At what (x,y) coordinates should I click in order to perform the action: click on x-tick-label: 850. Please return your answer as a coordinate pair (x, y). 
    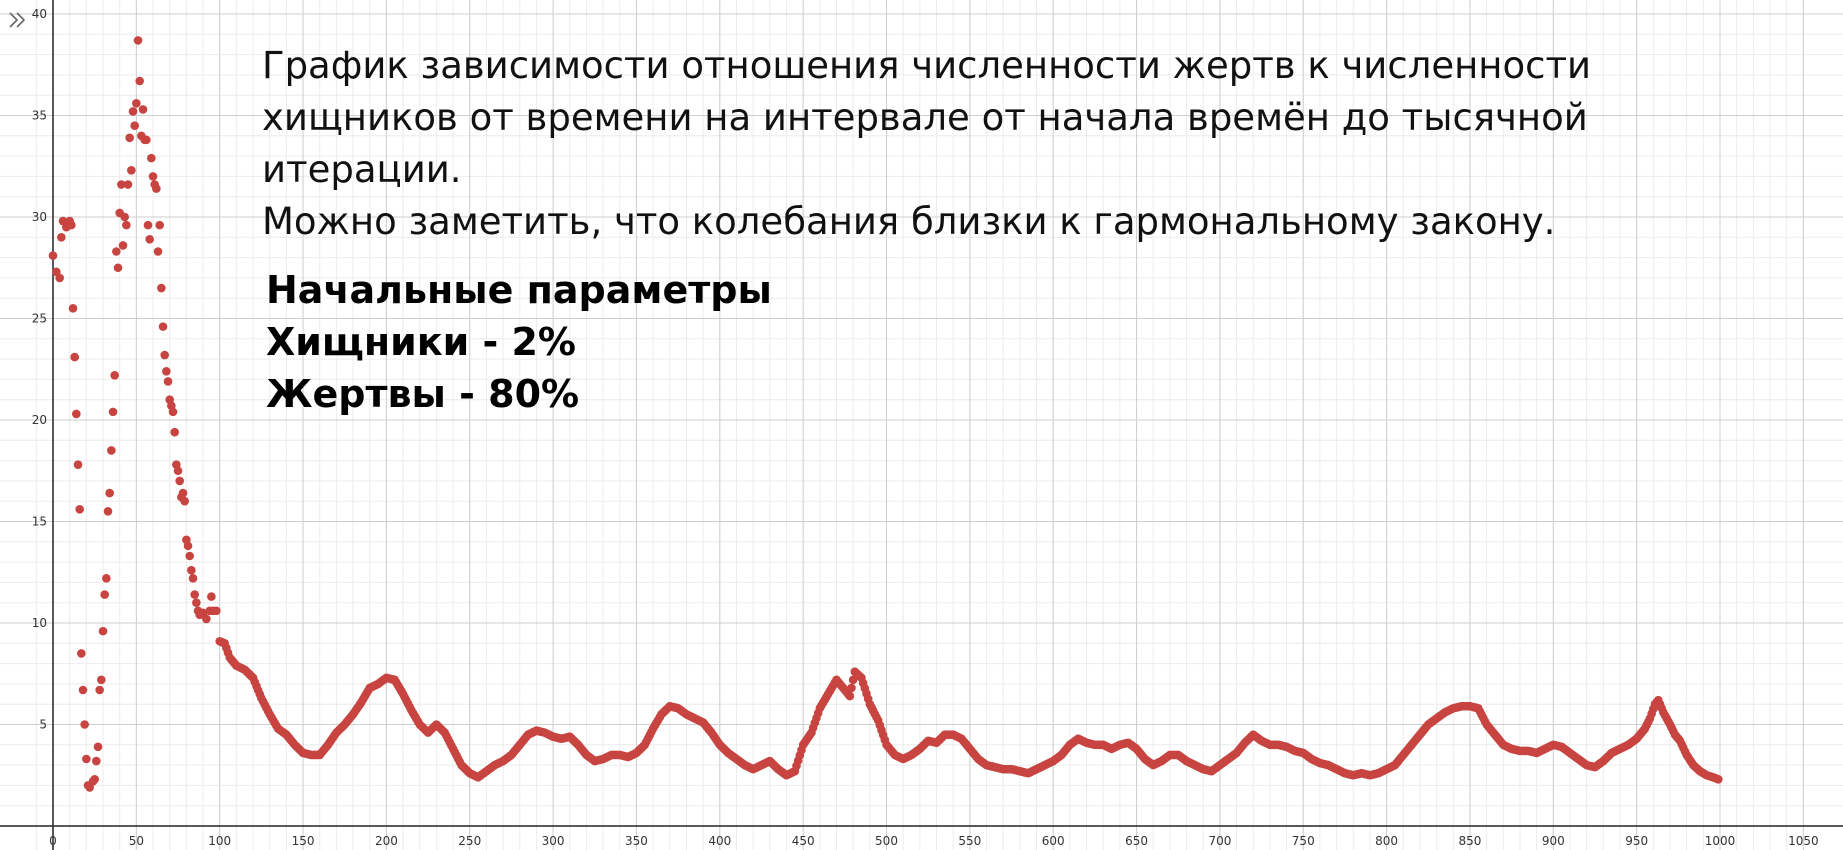
    Looking at the image, I should click on (1469, 841).